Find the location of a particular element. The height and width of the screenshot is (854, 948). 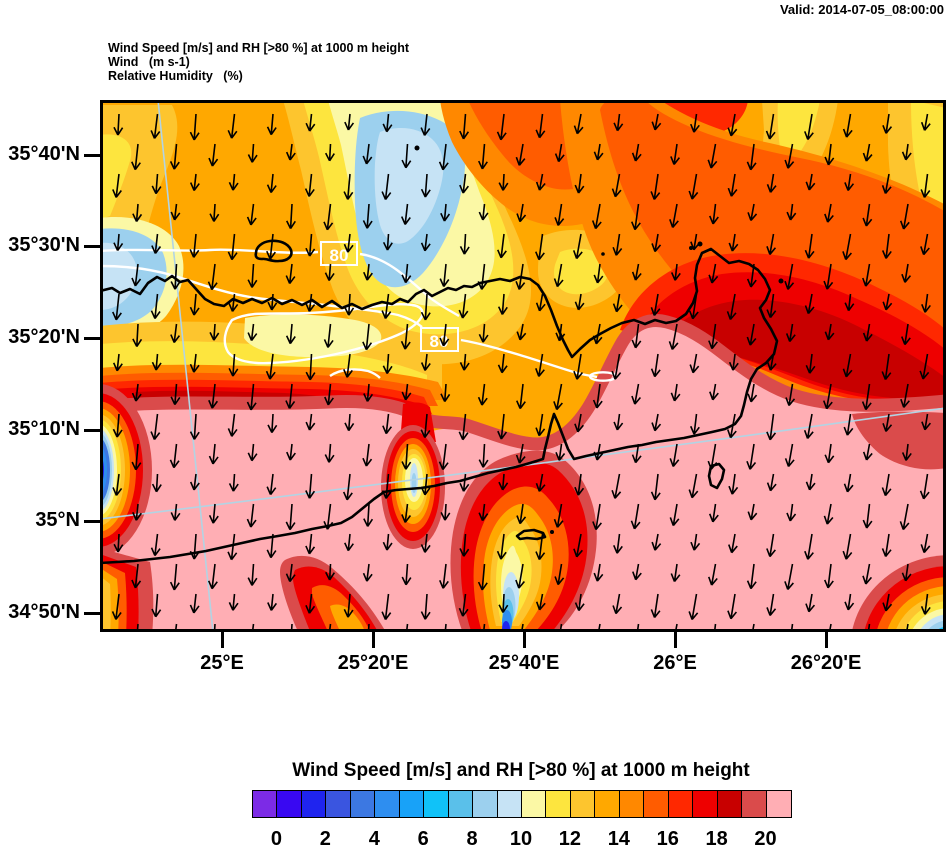

map-title-line2: Wind (m s-1) is located at coordinates (149, 62).